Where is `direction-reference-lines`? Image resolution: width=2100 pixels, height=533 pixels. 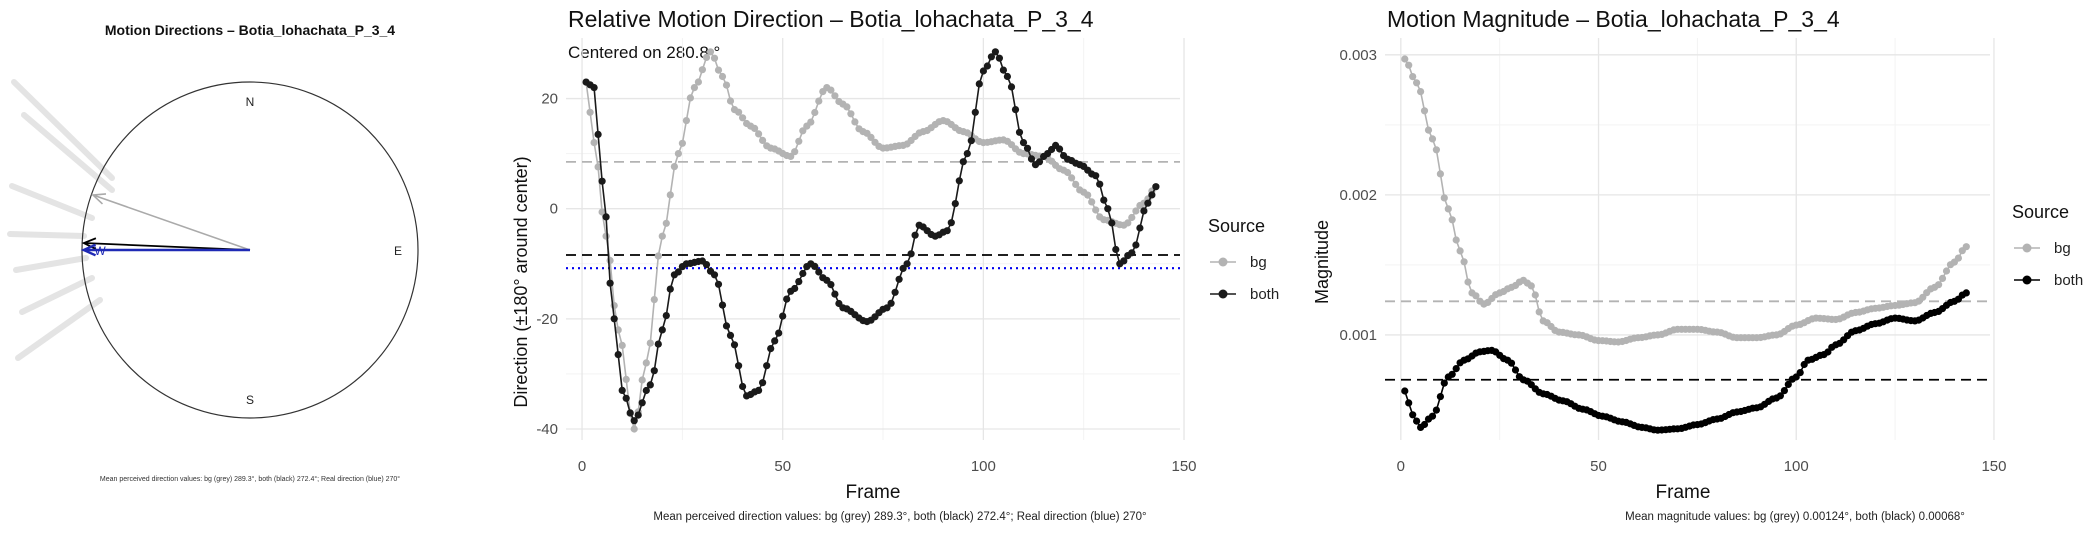 direction-reference-lines is located at coordinates (873, 215).